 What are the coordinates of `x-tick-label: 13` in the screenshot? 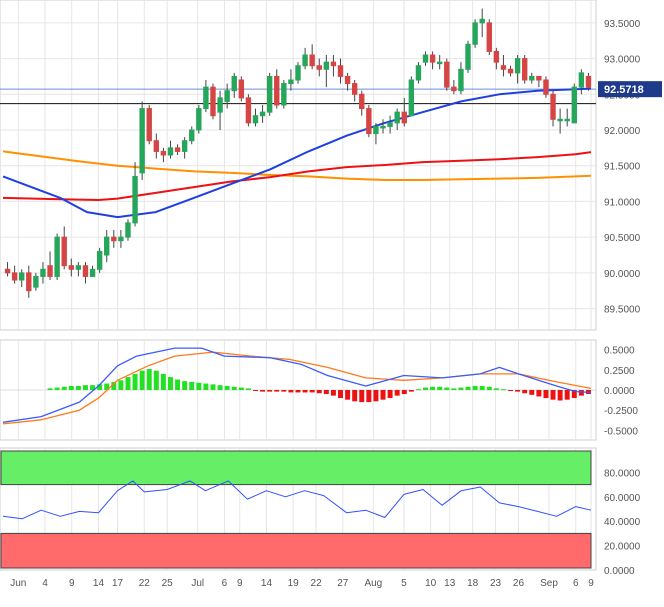 It's located at (450, 583).